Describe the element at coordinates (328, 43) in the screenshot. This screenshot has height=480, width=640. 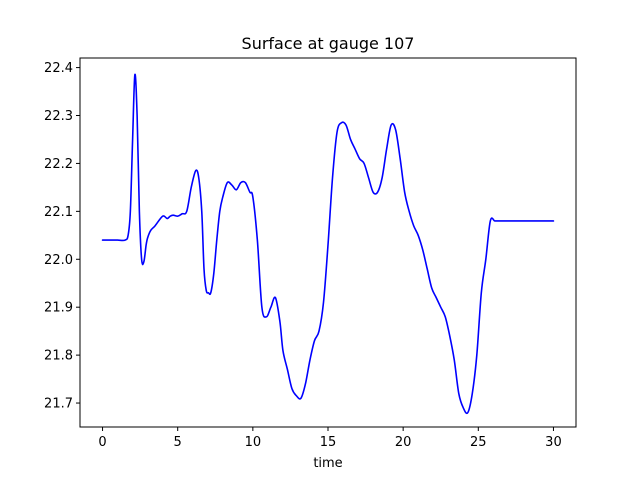
I see `chart-title: Surface at gauge 107` at that location.